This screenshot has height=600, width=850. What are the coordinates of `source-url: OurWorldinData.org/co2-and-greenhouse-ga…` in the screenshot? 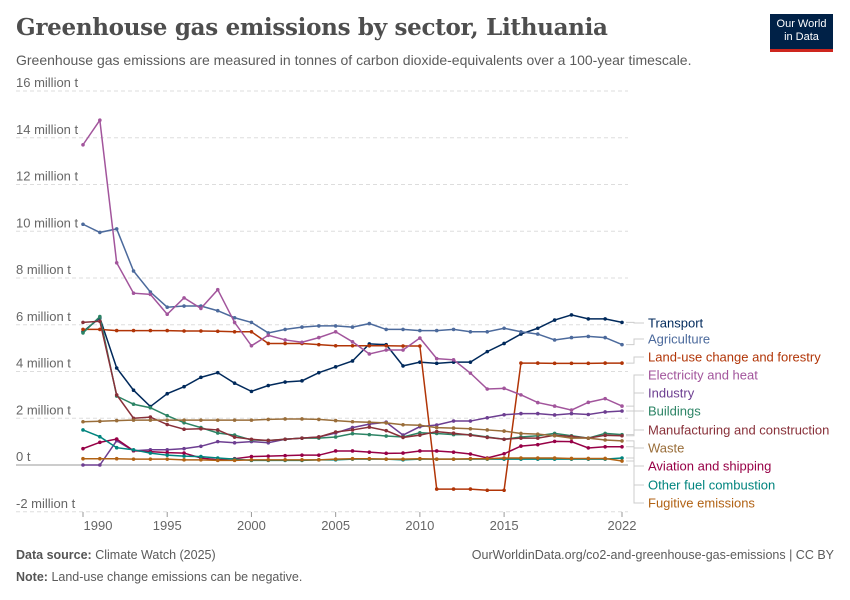 It's located at (652, 555).